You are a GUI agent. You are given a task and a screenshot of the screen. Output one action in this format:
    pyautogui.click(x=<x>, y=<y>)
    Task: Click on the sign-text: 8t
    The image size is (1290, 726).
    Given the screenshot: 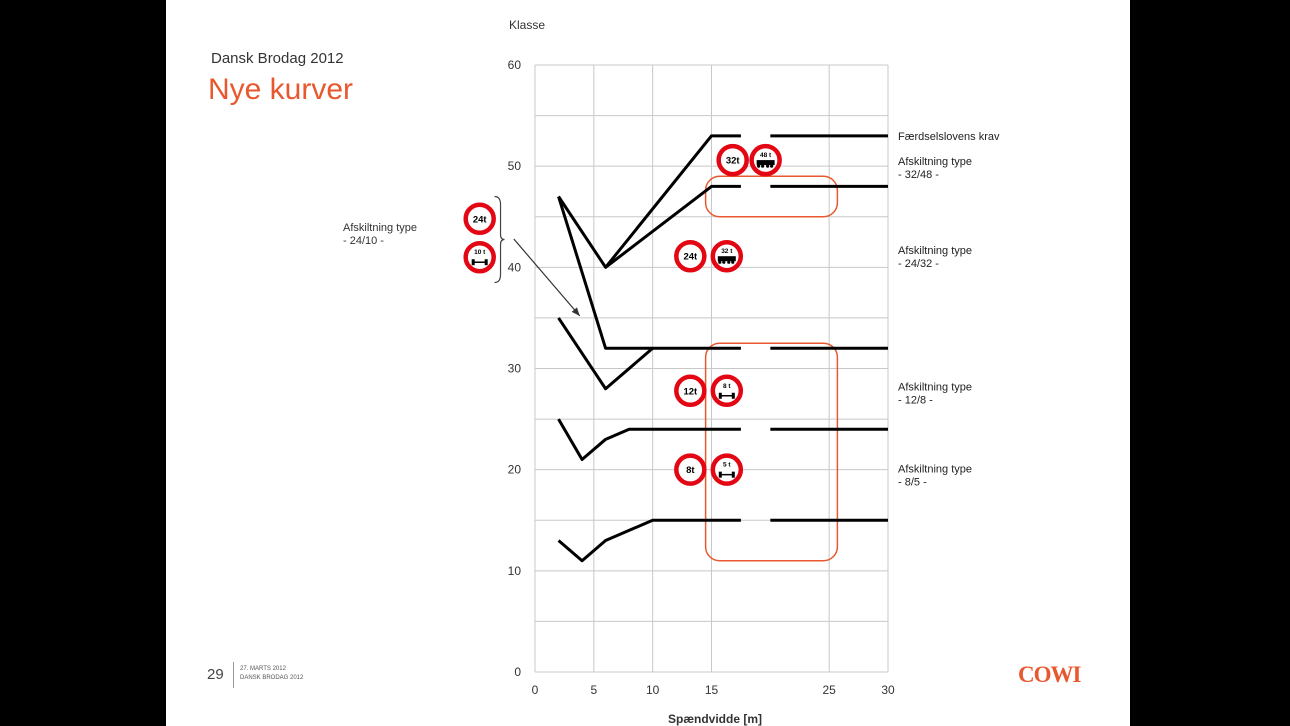 What is the action you would take?
    pyautogui.click(x=690, y=470)
    